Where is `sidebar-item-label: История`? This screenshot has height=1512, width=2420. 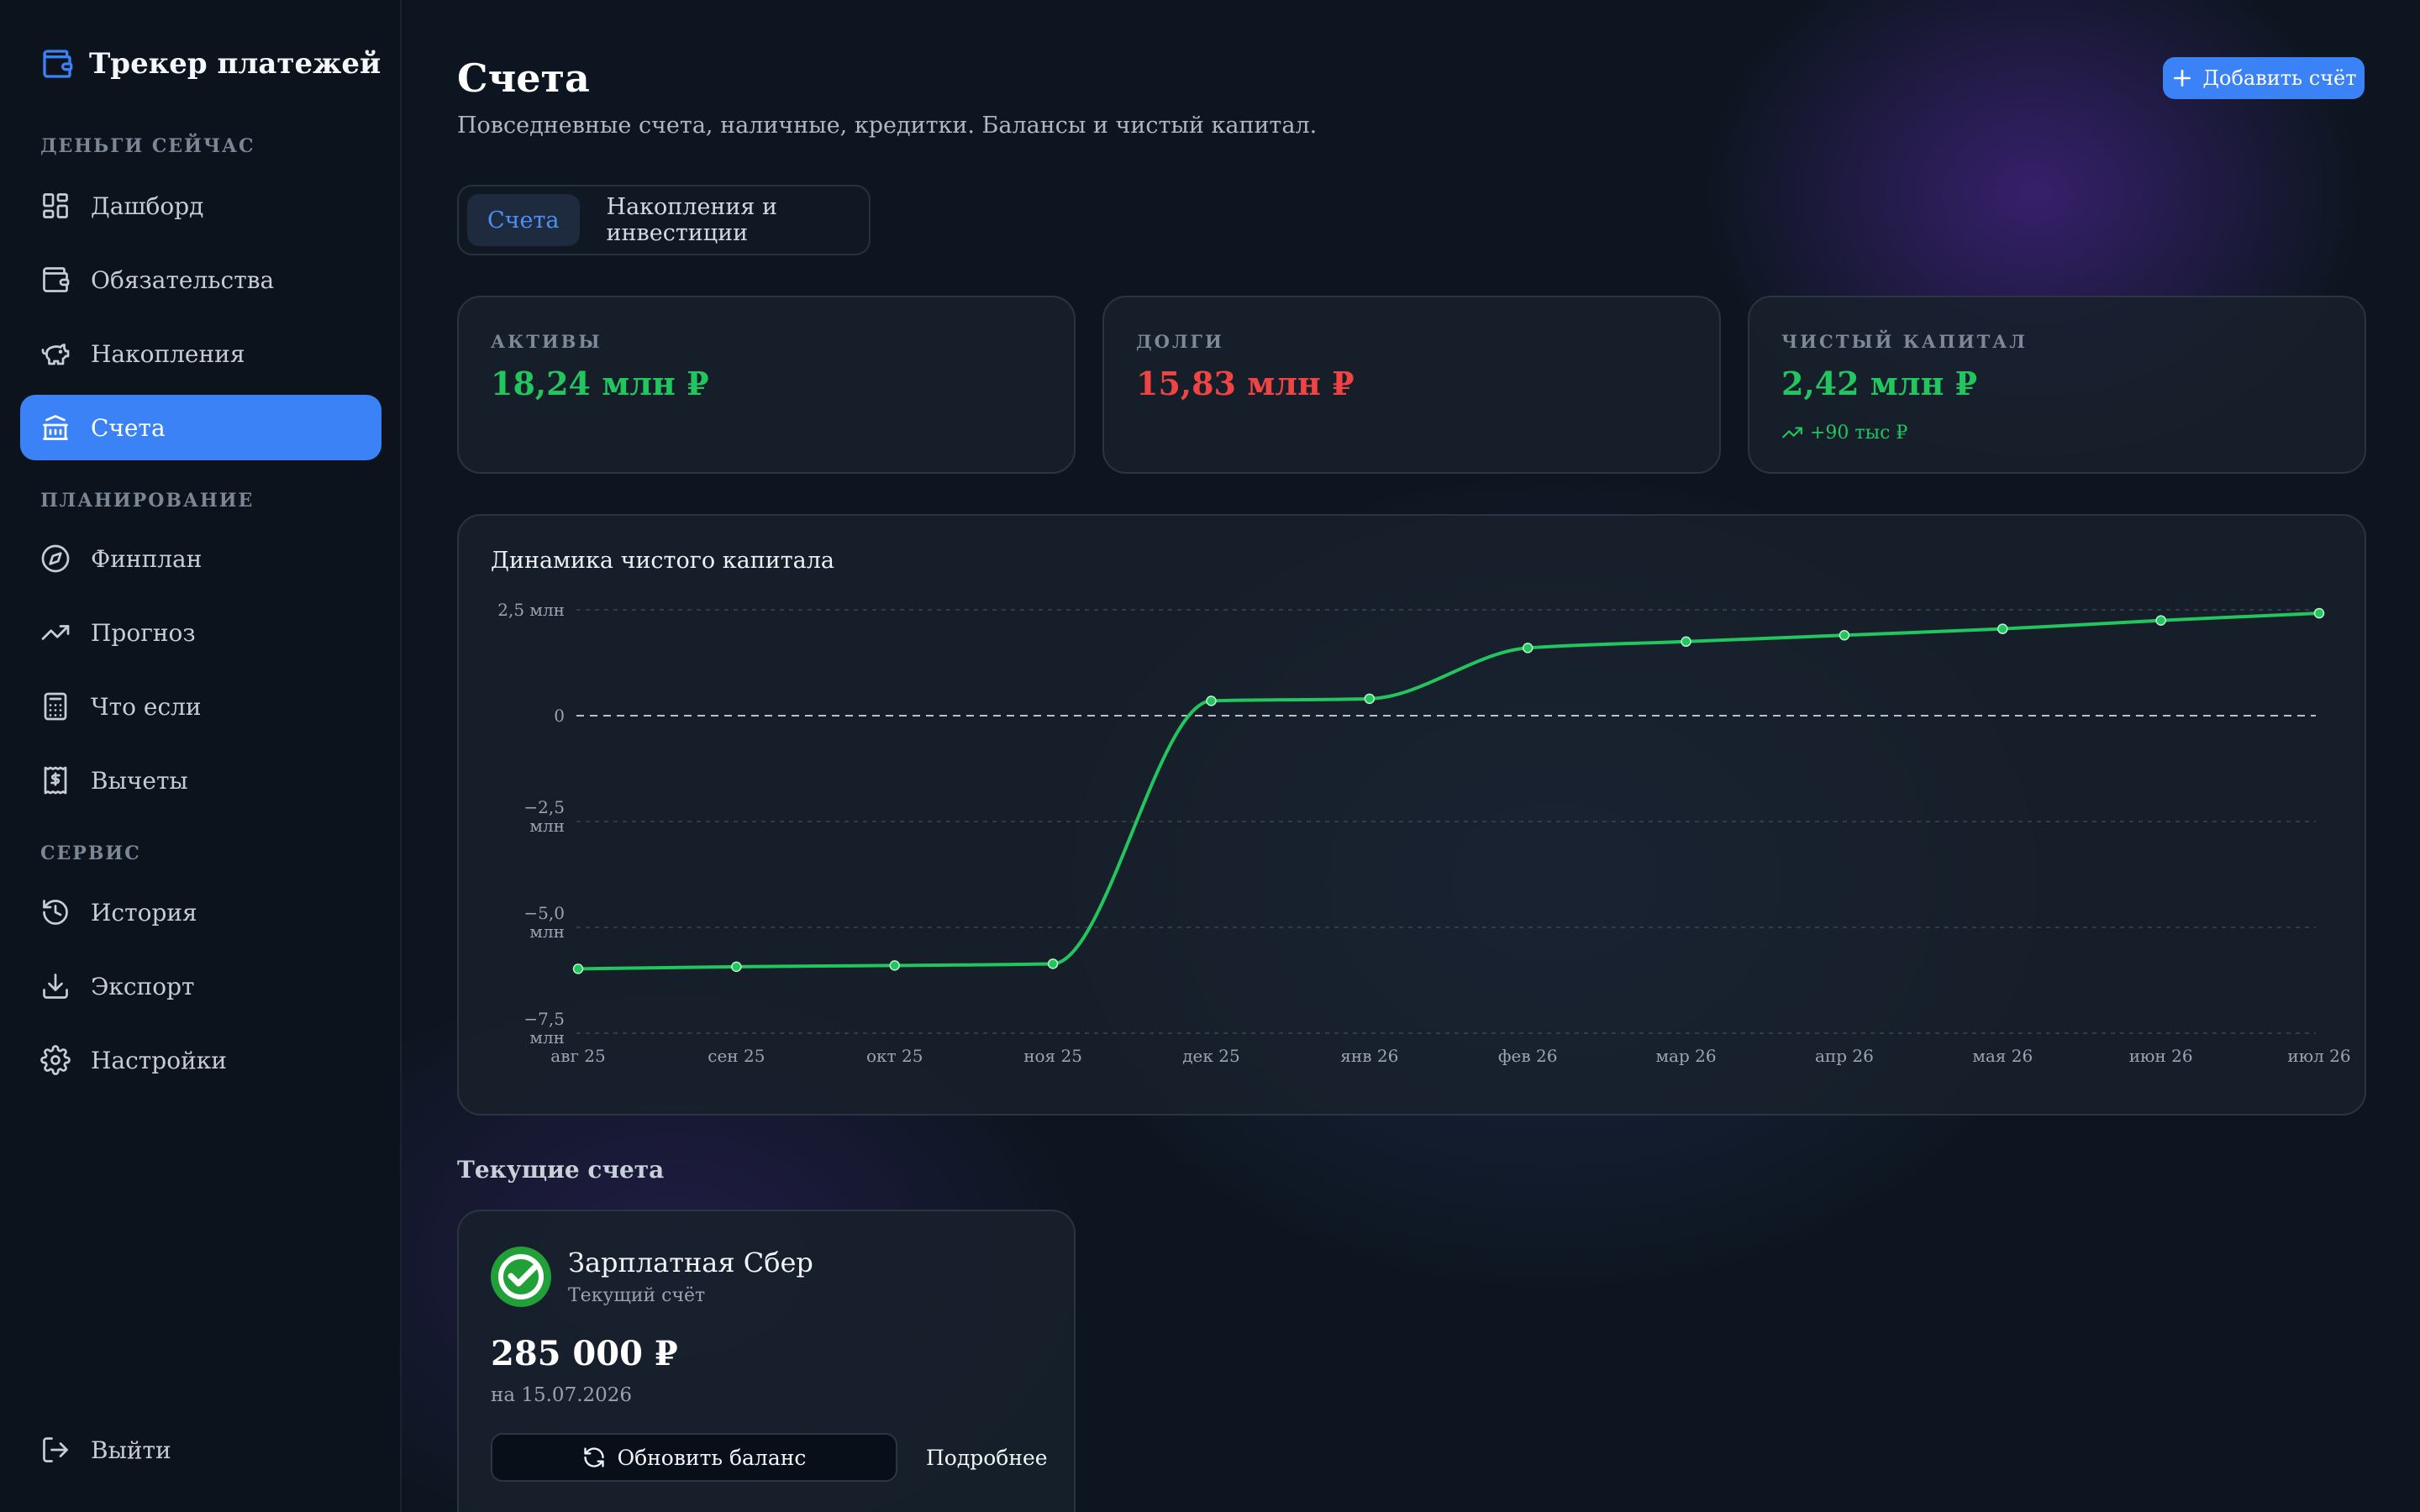
sidebar-item-label: История is located at coordinates (144, 912).